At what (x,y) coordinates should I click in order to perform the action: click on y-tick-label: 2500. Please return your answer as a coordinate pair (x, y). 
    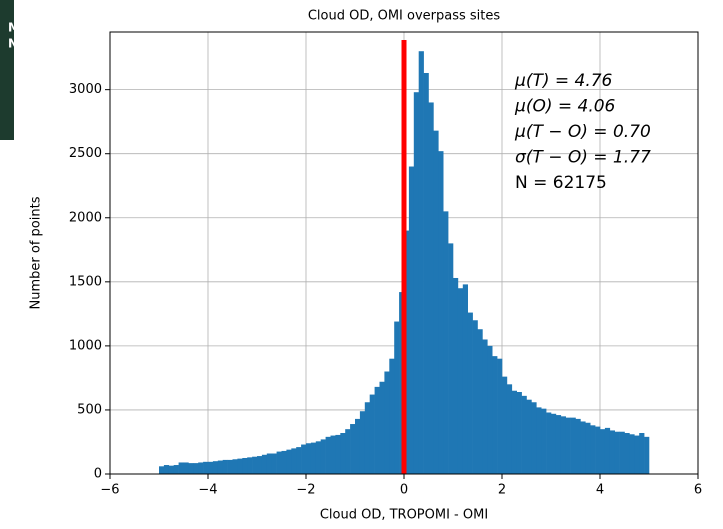
    Looking at the image, I should click on (85, 153).